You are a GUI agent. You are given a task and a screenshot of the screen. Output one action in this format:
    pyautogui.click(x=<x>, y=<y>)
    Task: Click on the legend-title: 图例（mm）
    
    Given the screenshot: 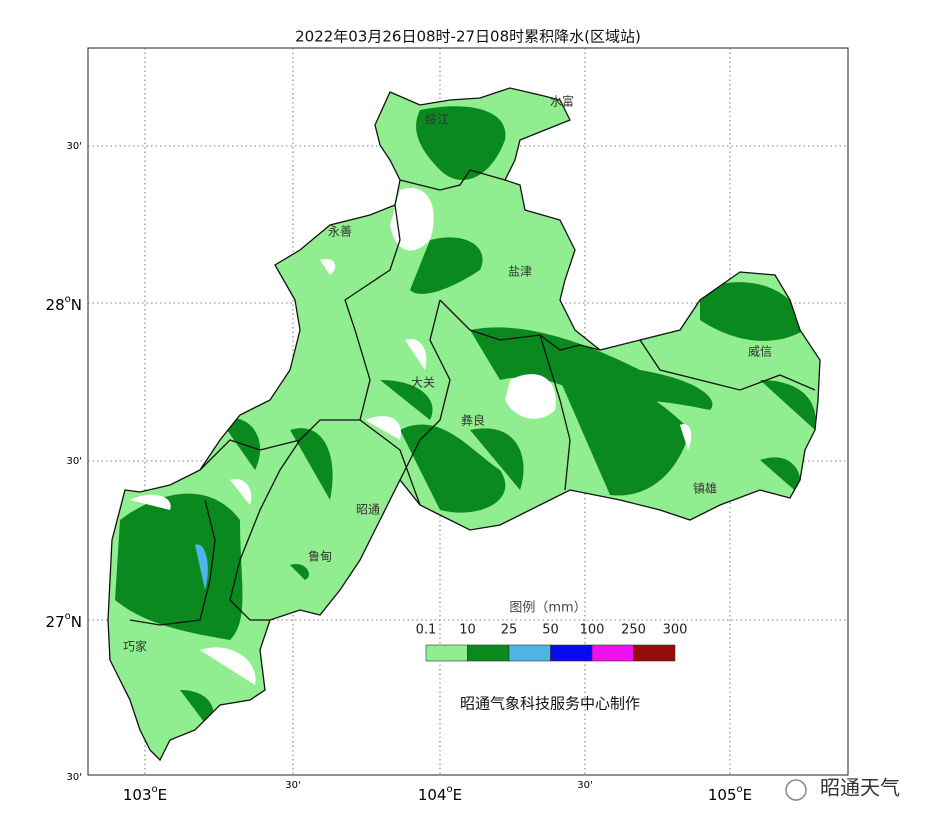 What is the action you would take?
    pyautogui.click(x=547, y=608)
    